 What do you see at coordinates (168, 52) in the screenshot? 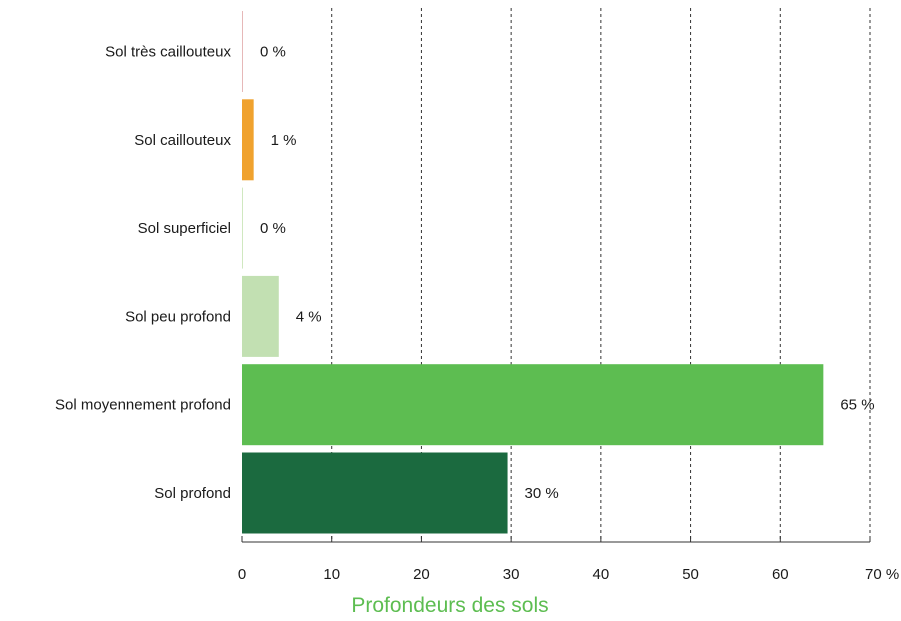
I see `category-label-1: Sol très caillouteux` at bounding box center [168, 52].